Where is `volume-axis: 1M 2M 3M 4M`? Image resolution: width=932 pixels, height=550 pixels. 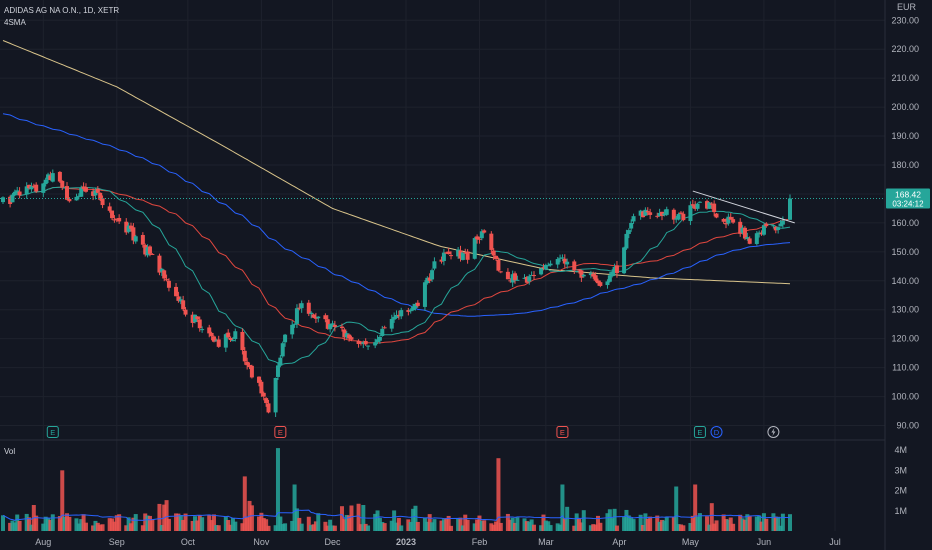
volume-axis: 1M 2M 3M 4M is located at coordinates (900, 480).